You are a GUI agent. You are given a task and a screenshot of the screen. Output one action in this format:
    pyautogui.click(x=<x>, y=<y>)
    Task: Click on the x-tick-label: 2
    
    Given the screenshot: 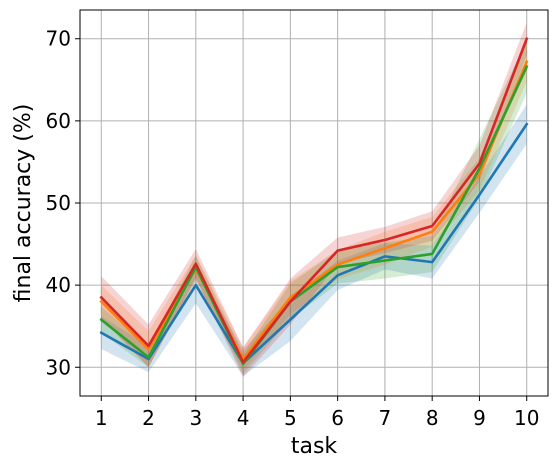 What is the action you would take?
    pyautogui.click(x=148, y=418)
    